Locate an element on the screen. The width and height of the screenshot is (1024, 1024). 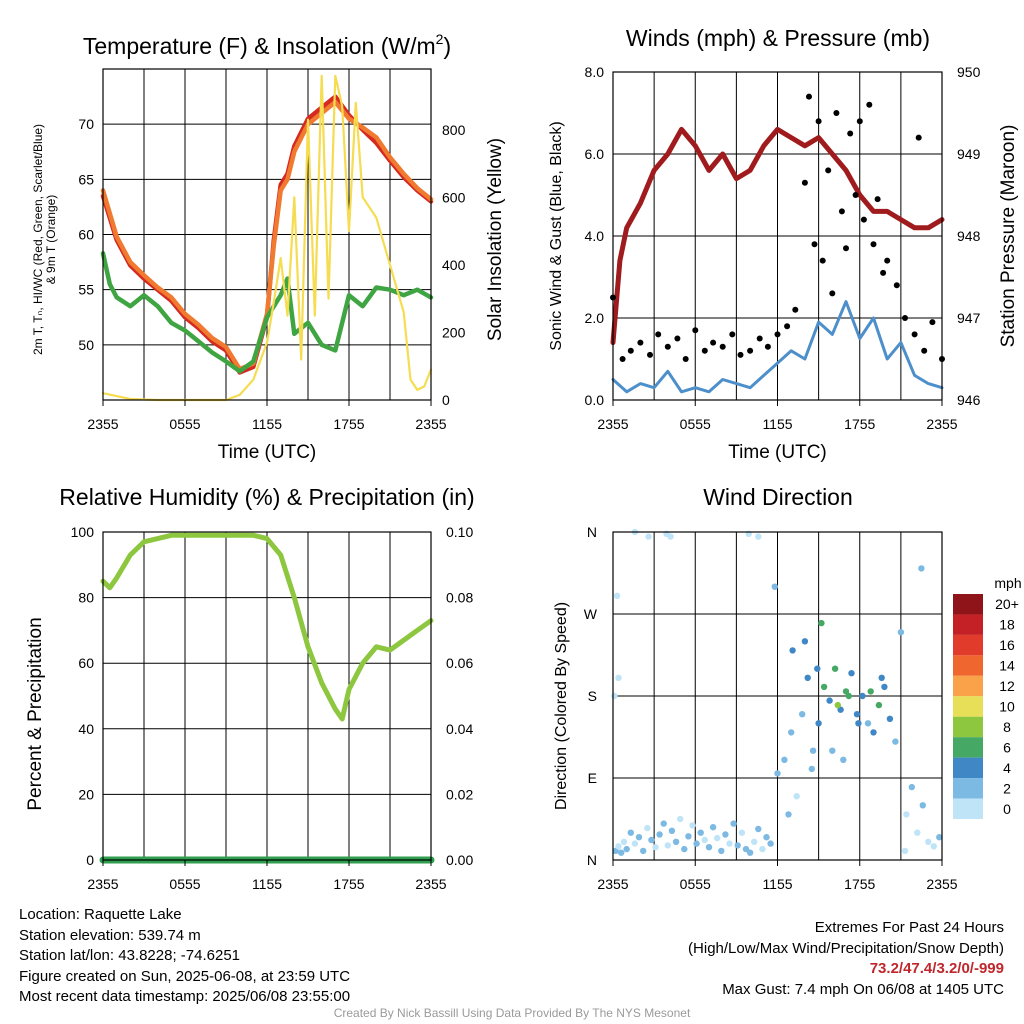
x-tick-label: 1755 is located at coordinates (348, 424).